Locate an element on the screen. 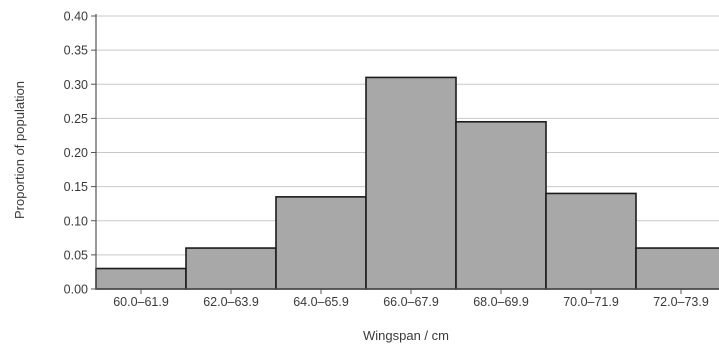 This screenshot has width=719, height=354. y-tick-label: 0.25 is located at coordinates (76, 119).